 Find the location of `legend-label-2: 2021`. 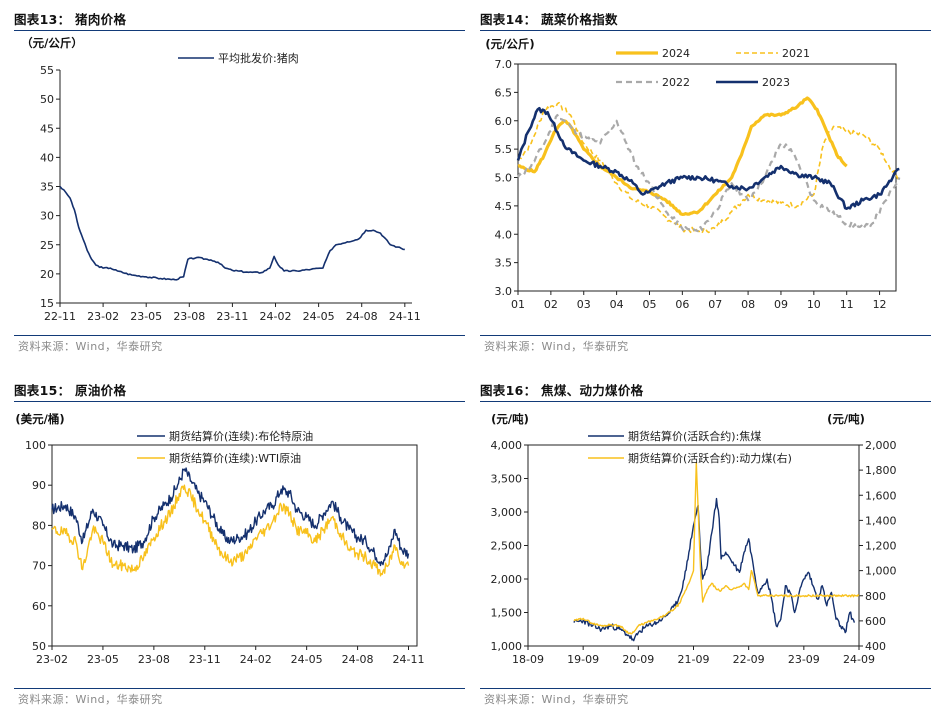

legend-label-2: 2021 is located at coordinates (796, 53).